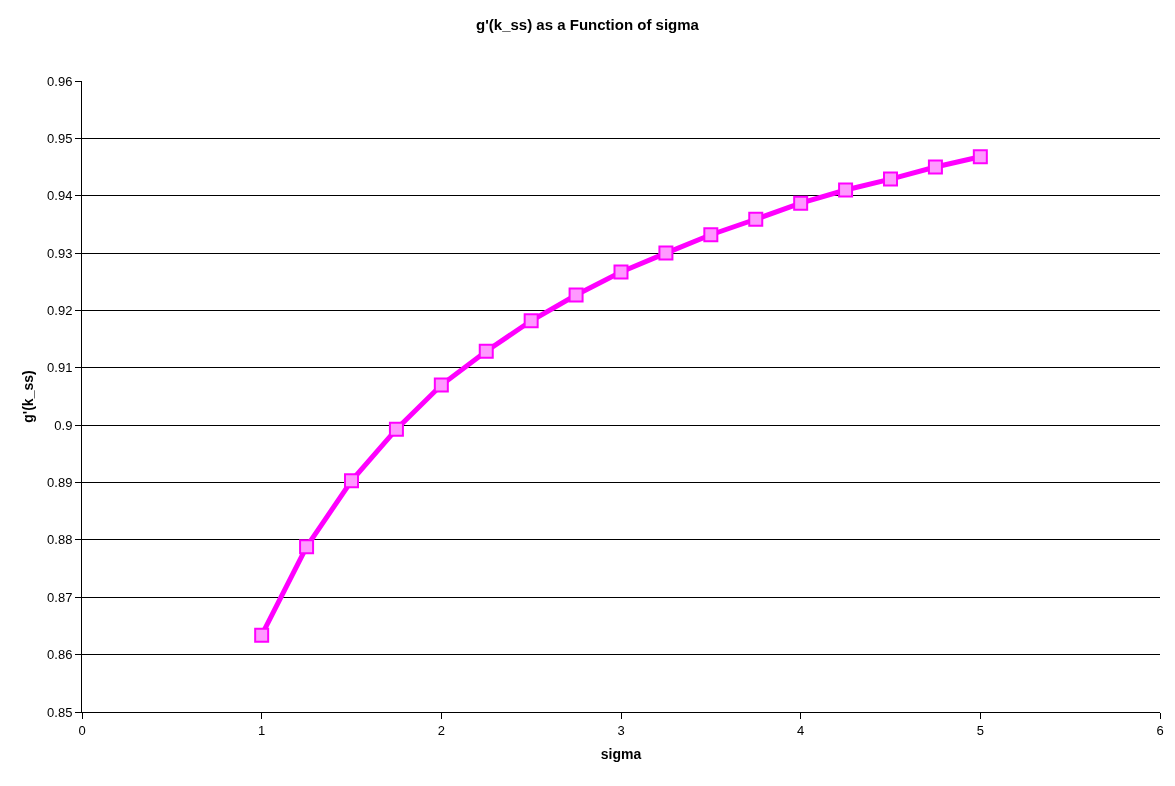 This screenshot has width=1175, height=786. Describe the element at coordinates (60, 540) in the screenshot. I see `y-tick-label: 0.88` at that location.